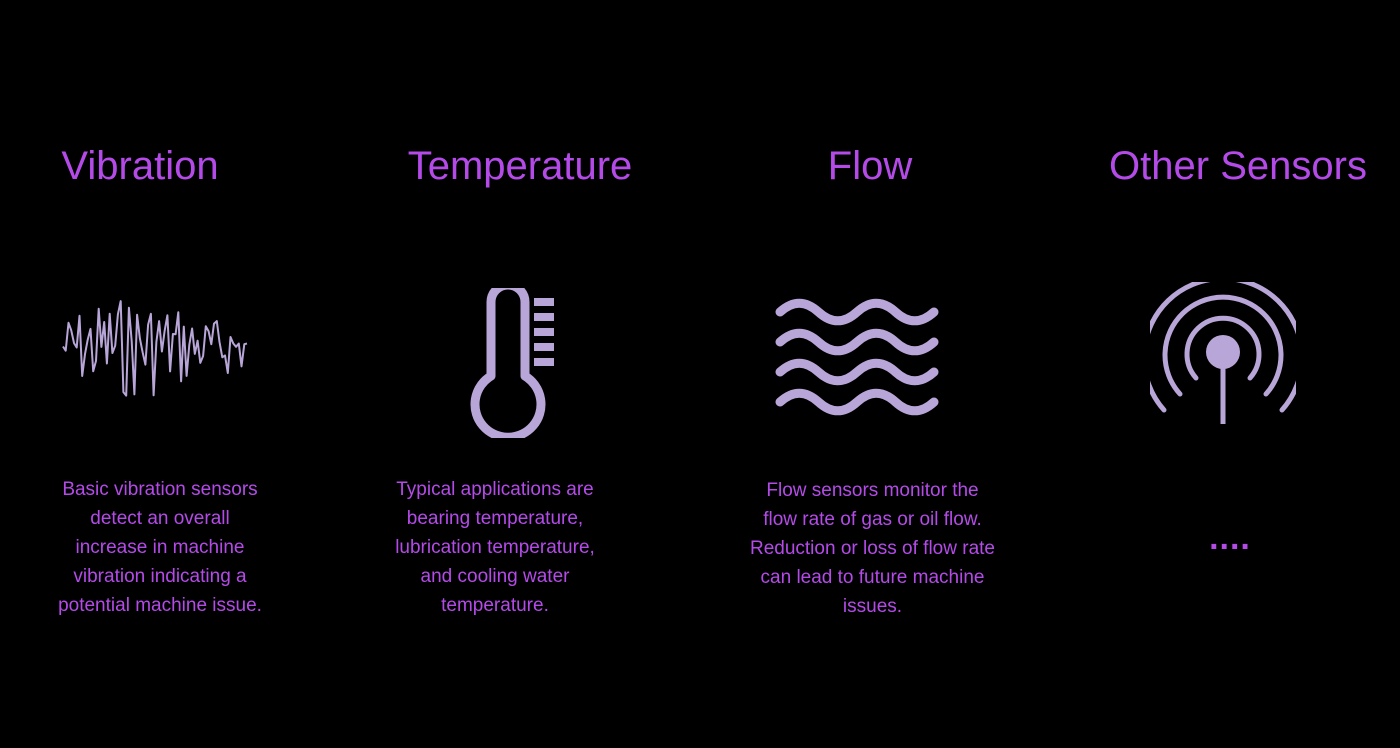 Image resolution: width=1400 pixels, height=748 pixels. What do you see at coordinates (160, 605) in the screenshot?
I see `vibration-description-line: potential machine issue.` at bounding box center [160, 605].